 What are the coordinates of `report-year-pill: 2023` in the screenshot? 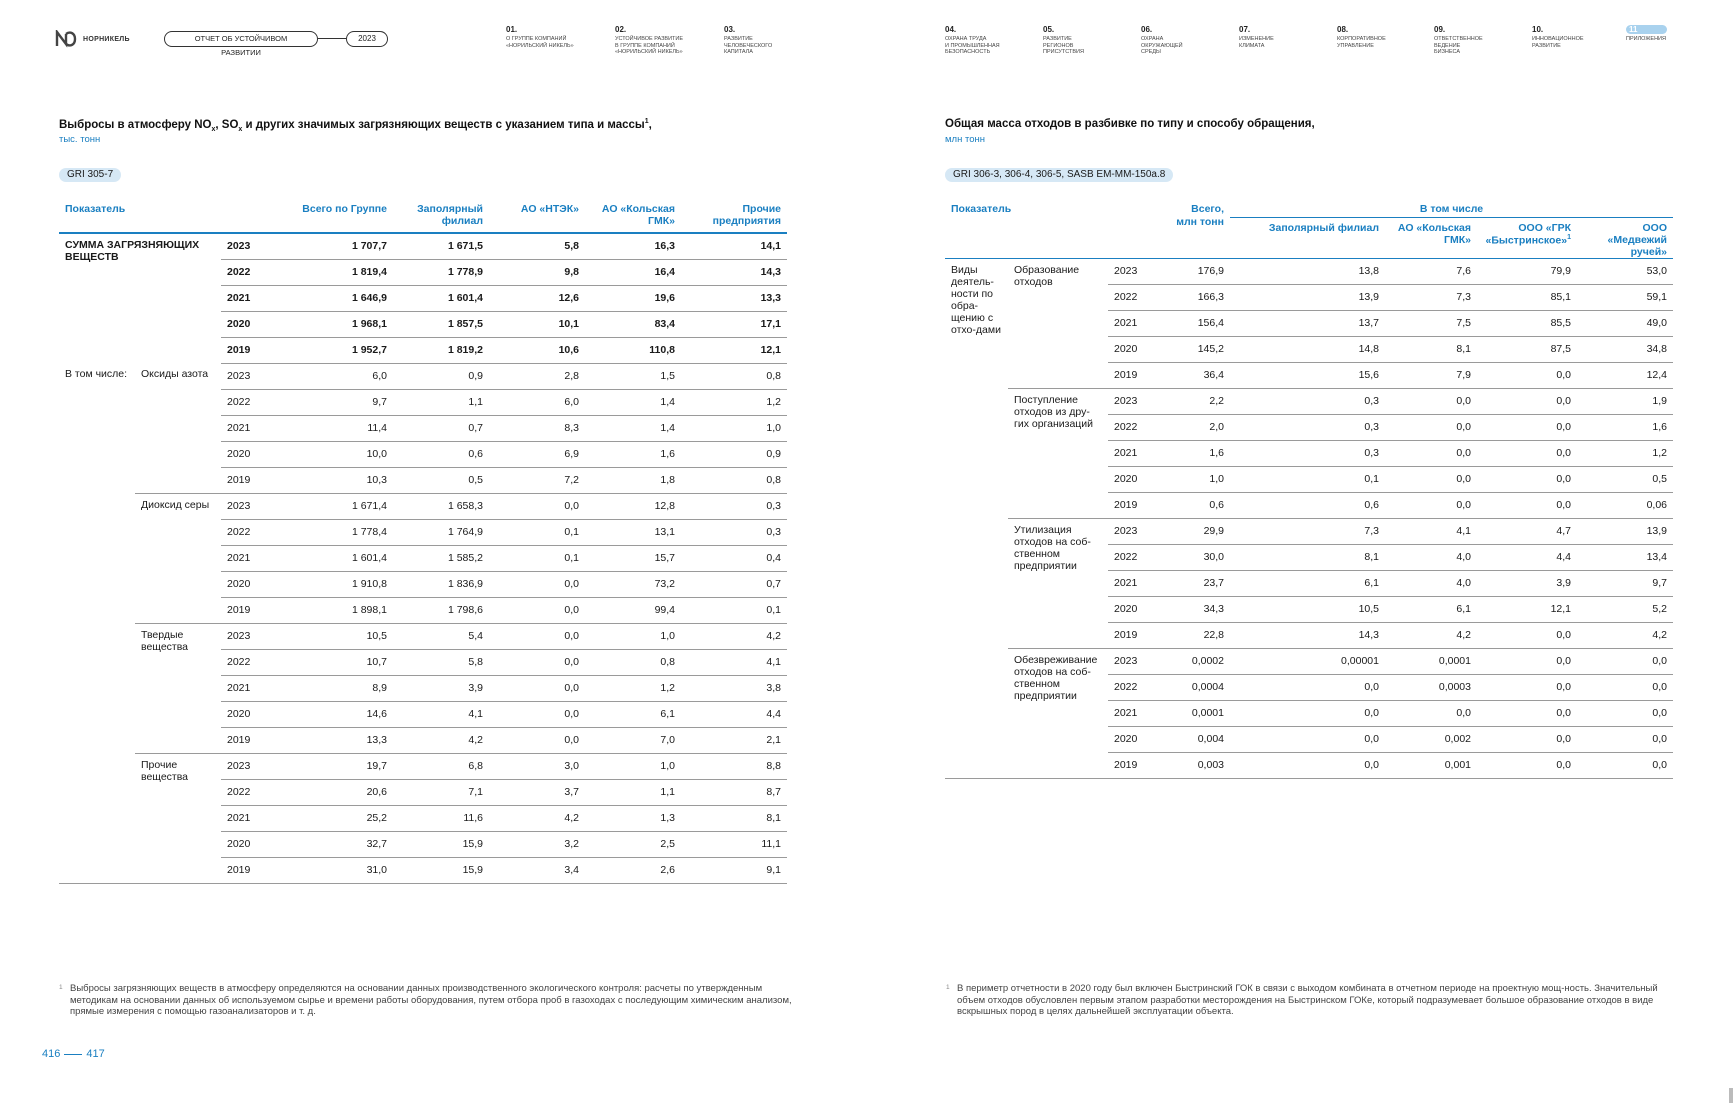 It's located at (367, 39).